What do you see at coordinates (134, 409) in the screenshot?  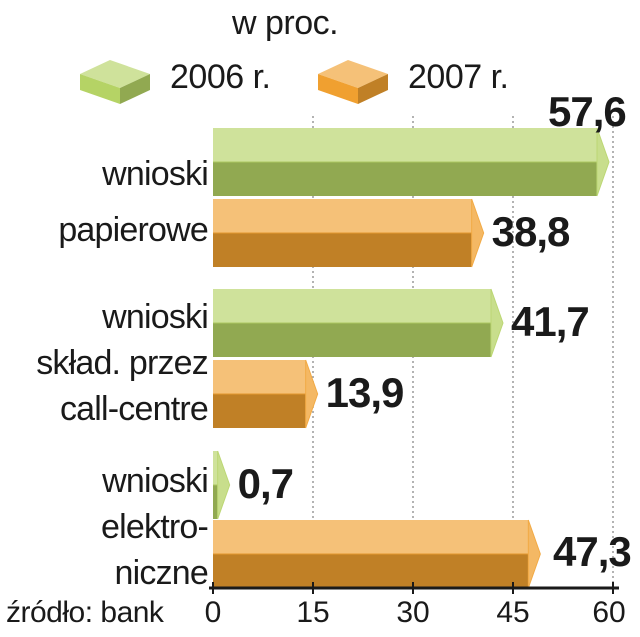 I see `category-label-2-line-3: call-centre` at bounding box center [134, 409].